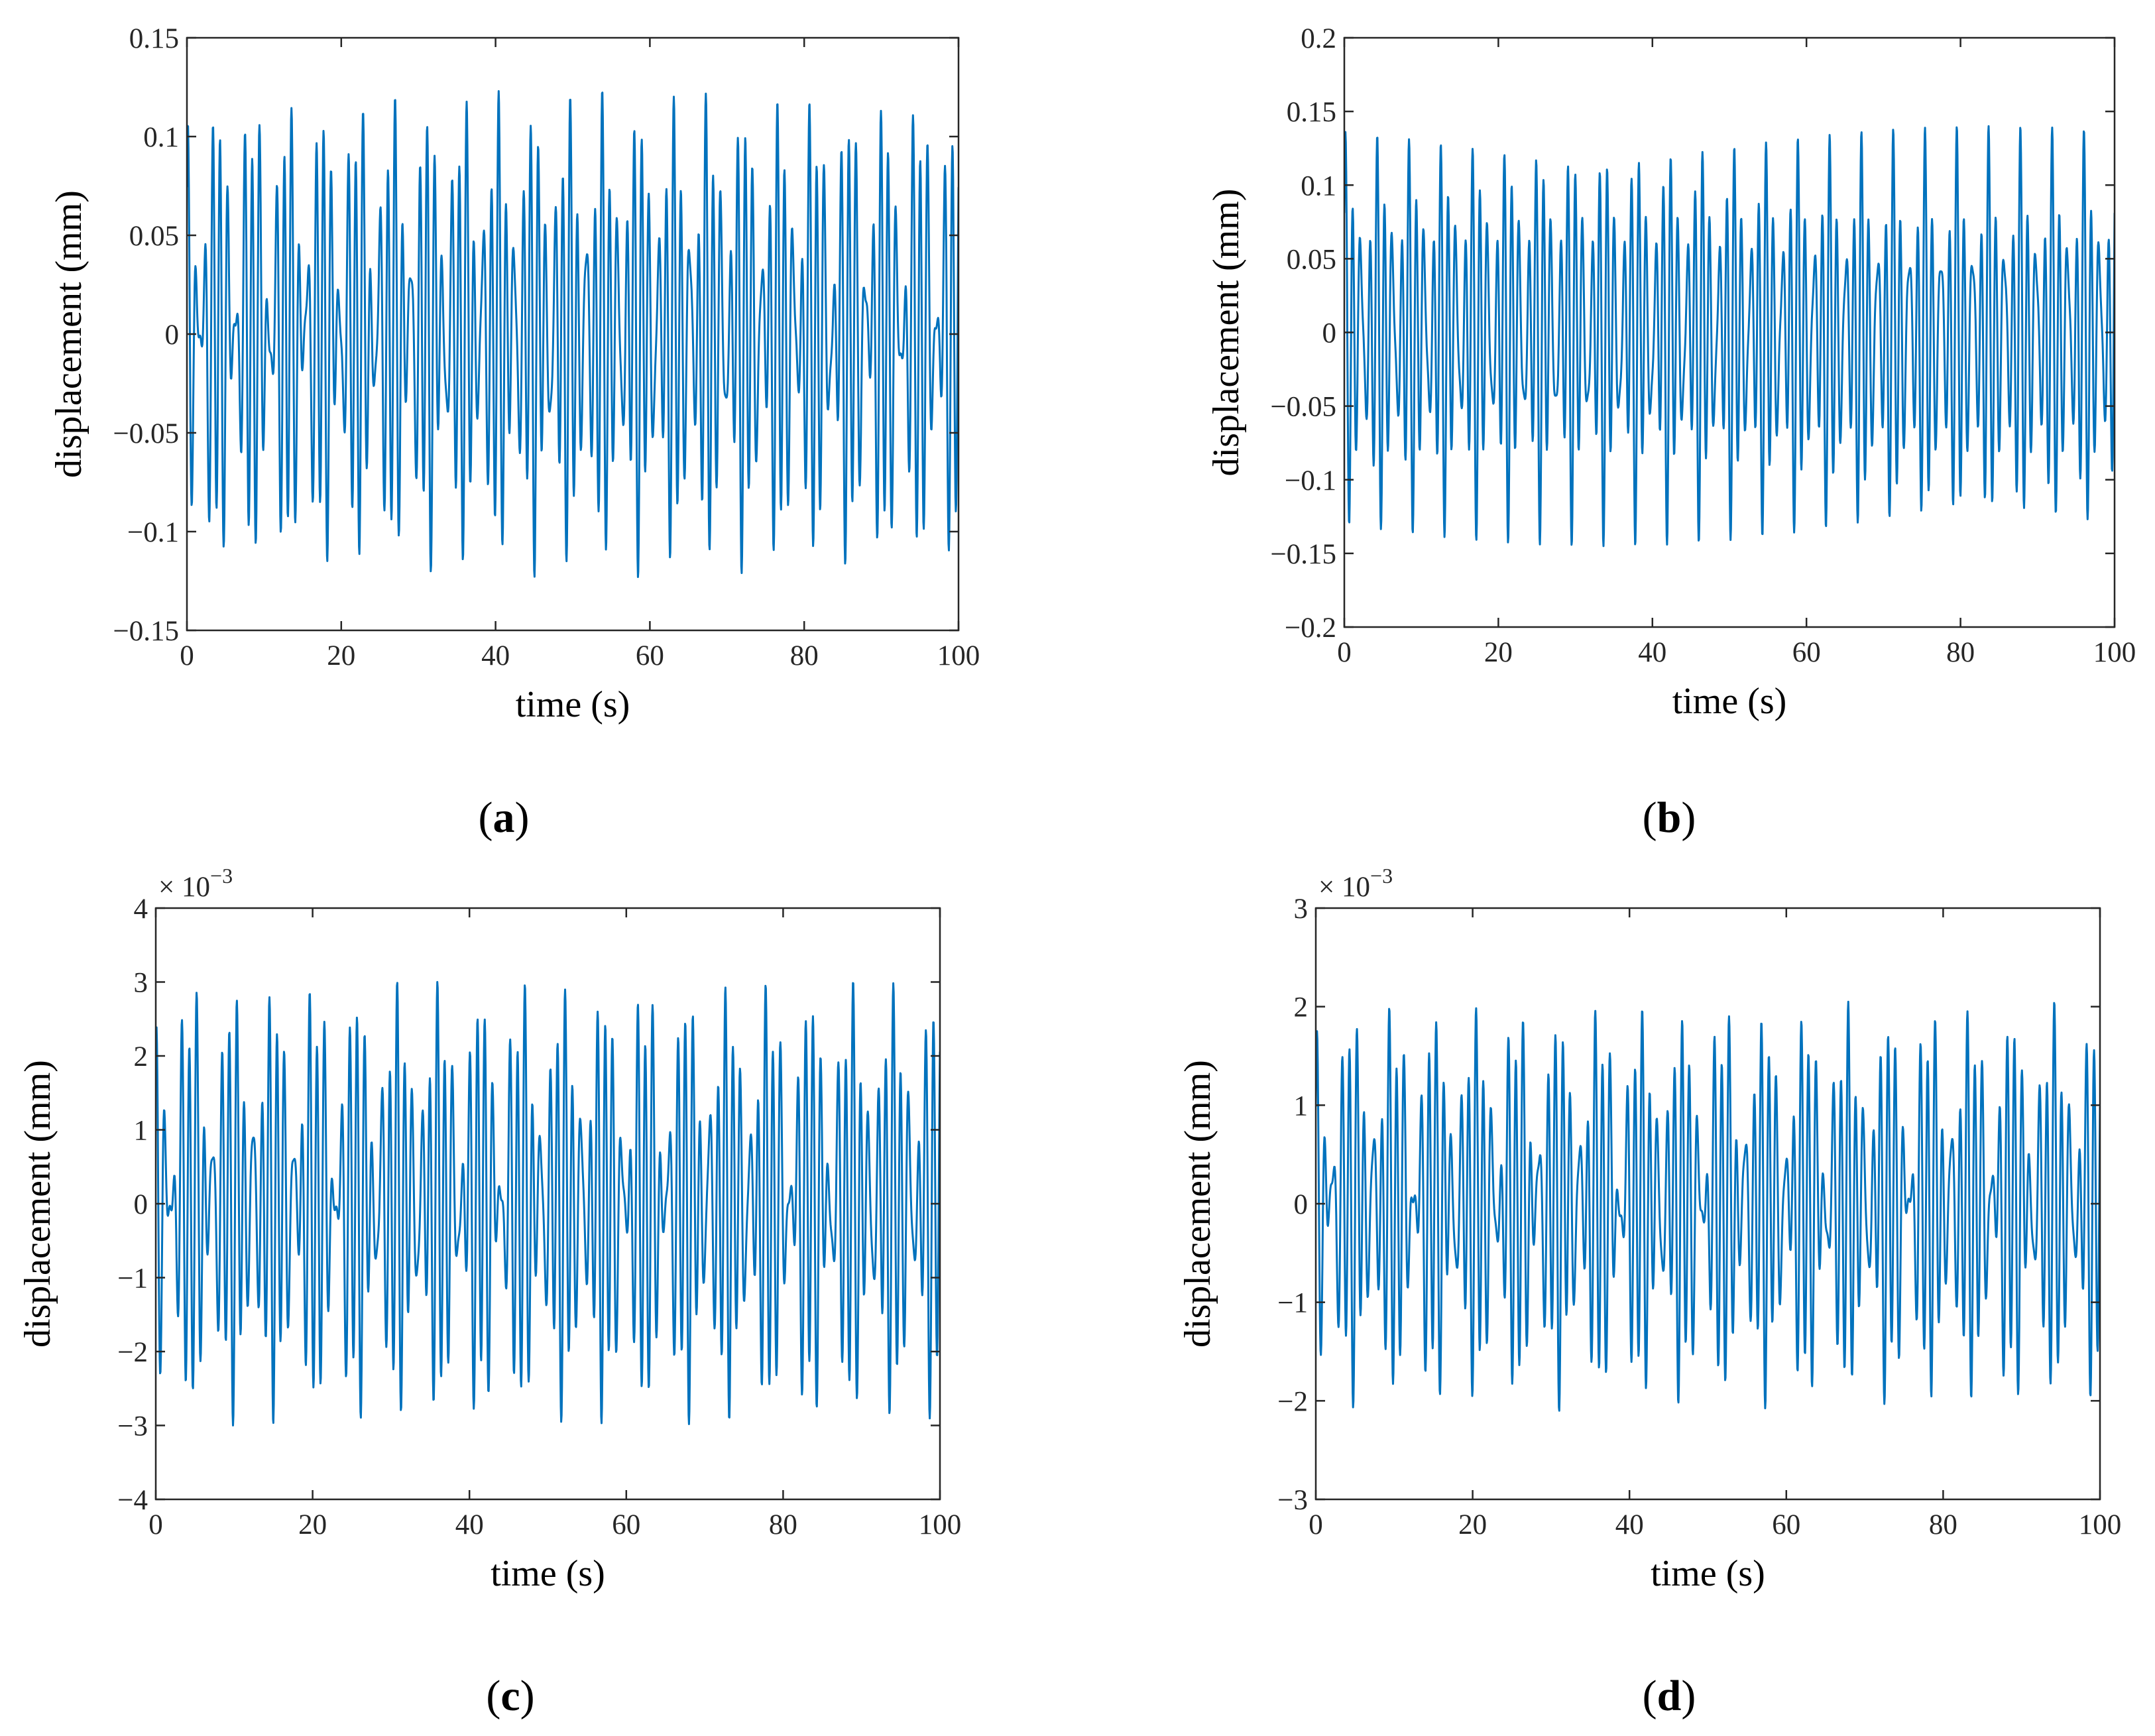 This screenshot has height=1736, width=2155. What do you see at coordinates (548, 1203) in the screenshot?
I see `chart-c-series-line` at bounding box center [548, 1203].